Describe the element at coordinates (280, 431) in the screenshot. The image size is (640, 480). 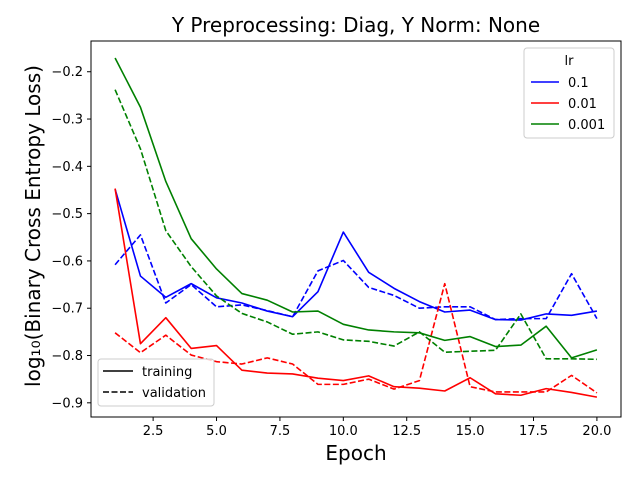
I see `x-tick-label: 7.5` at that location.